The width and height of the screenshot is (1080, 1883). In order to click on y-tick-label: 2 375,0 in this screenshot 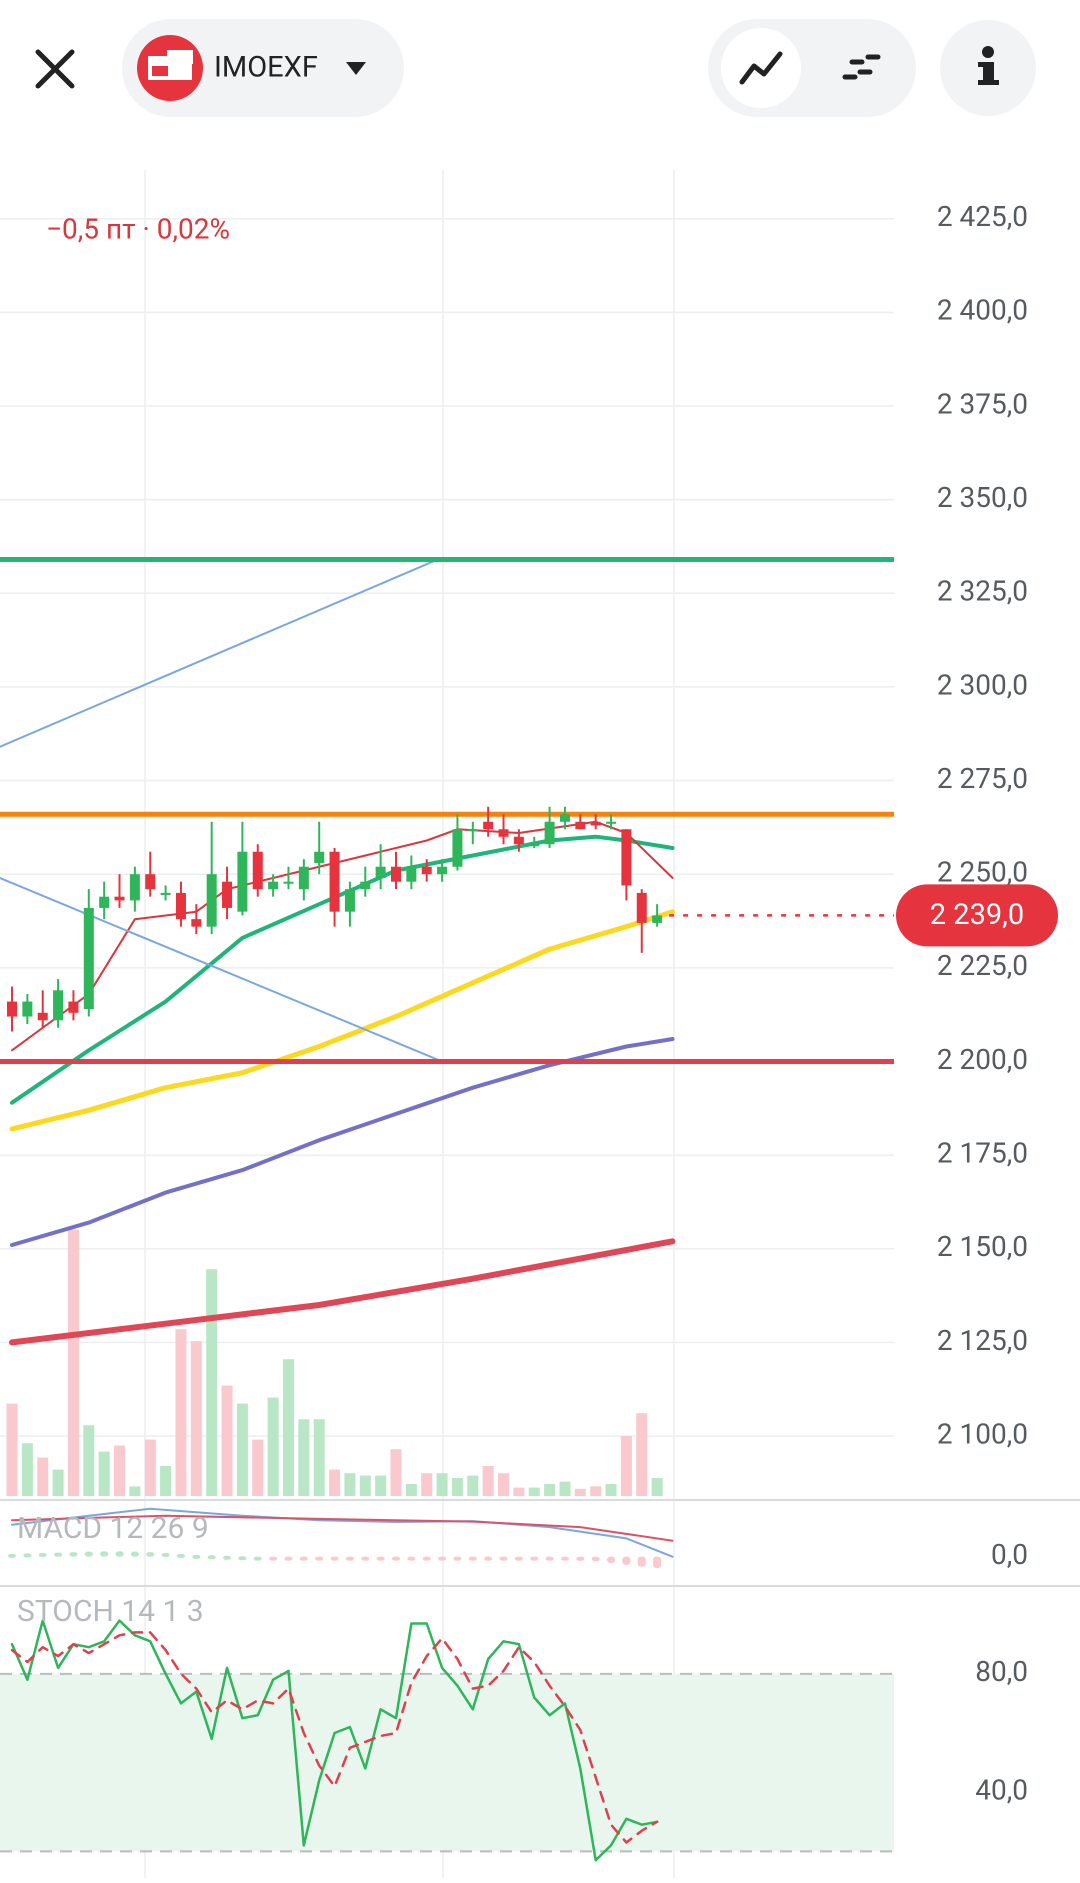, I will do `click(982, 403)`.